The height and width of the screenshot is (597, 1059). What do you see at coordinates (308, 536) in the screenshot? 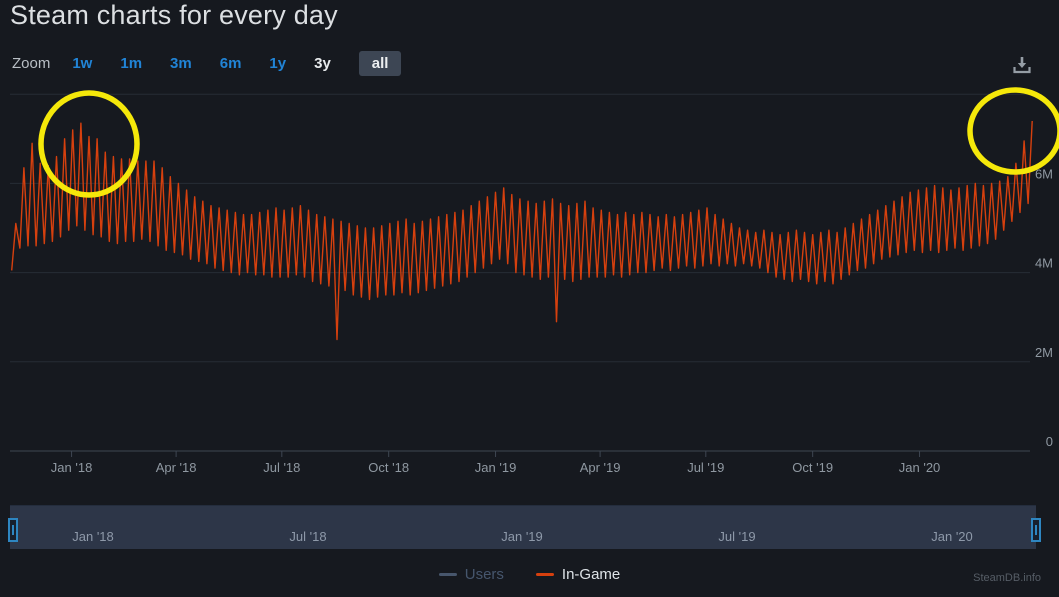
I see `navigator-label-jul-18: Jul '18` at bounding box center [308, 536].